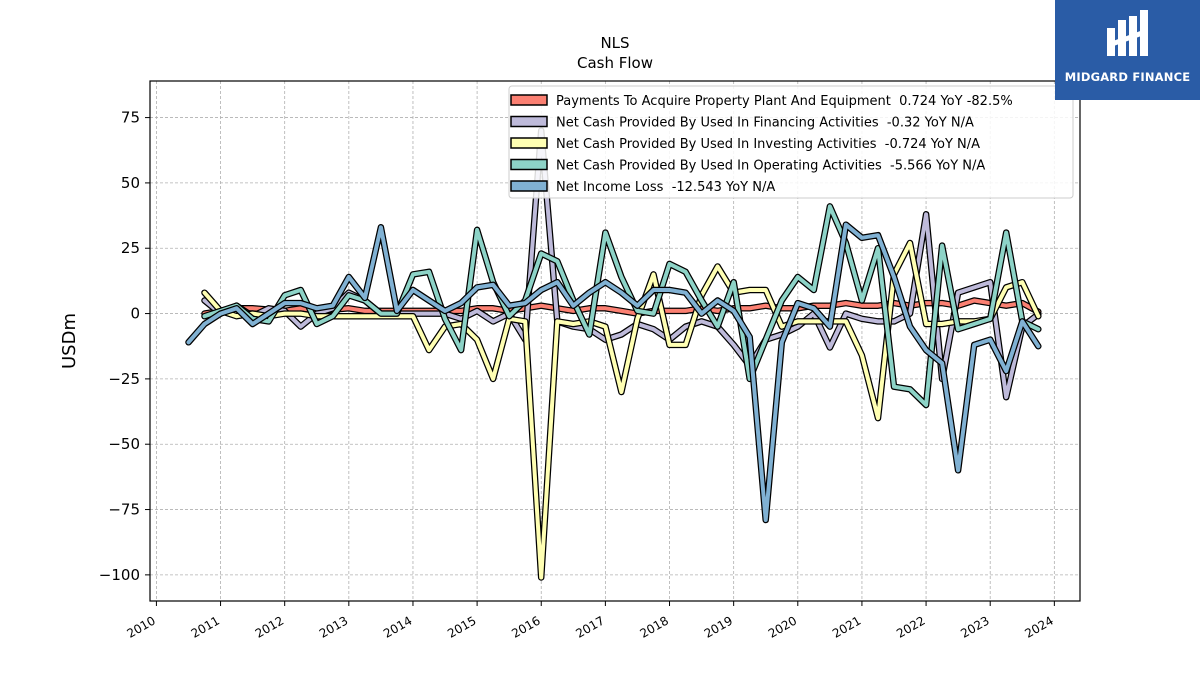 This screenshot has width=1200, height=675. I want to click on y-tick-label: −50, so click(124, 444).